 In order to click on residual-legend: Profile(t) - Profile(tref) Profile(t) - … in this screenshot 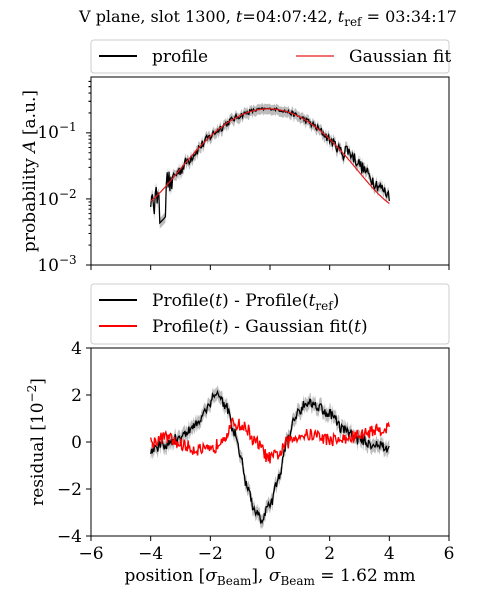, I will do `click(270, 314)`.